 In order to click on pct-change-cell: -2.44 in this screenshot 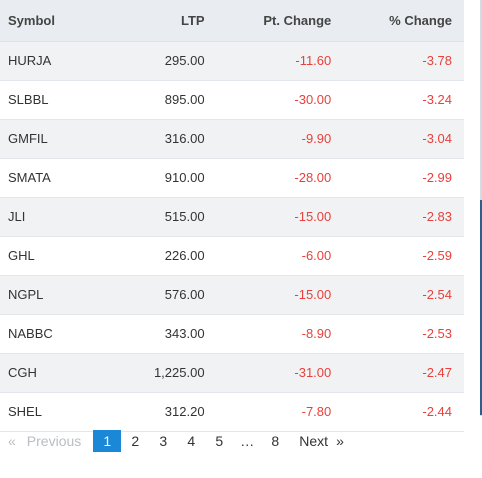, I will do `click(437, 411)`.